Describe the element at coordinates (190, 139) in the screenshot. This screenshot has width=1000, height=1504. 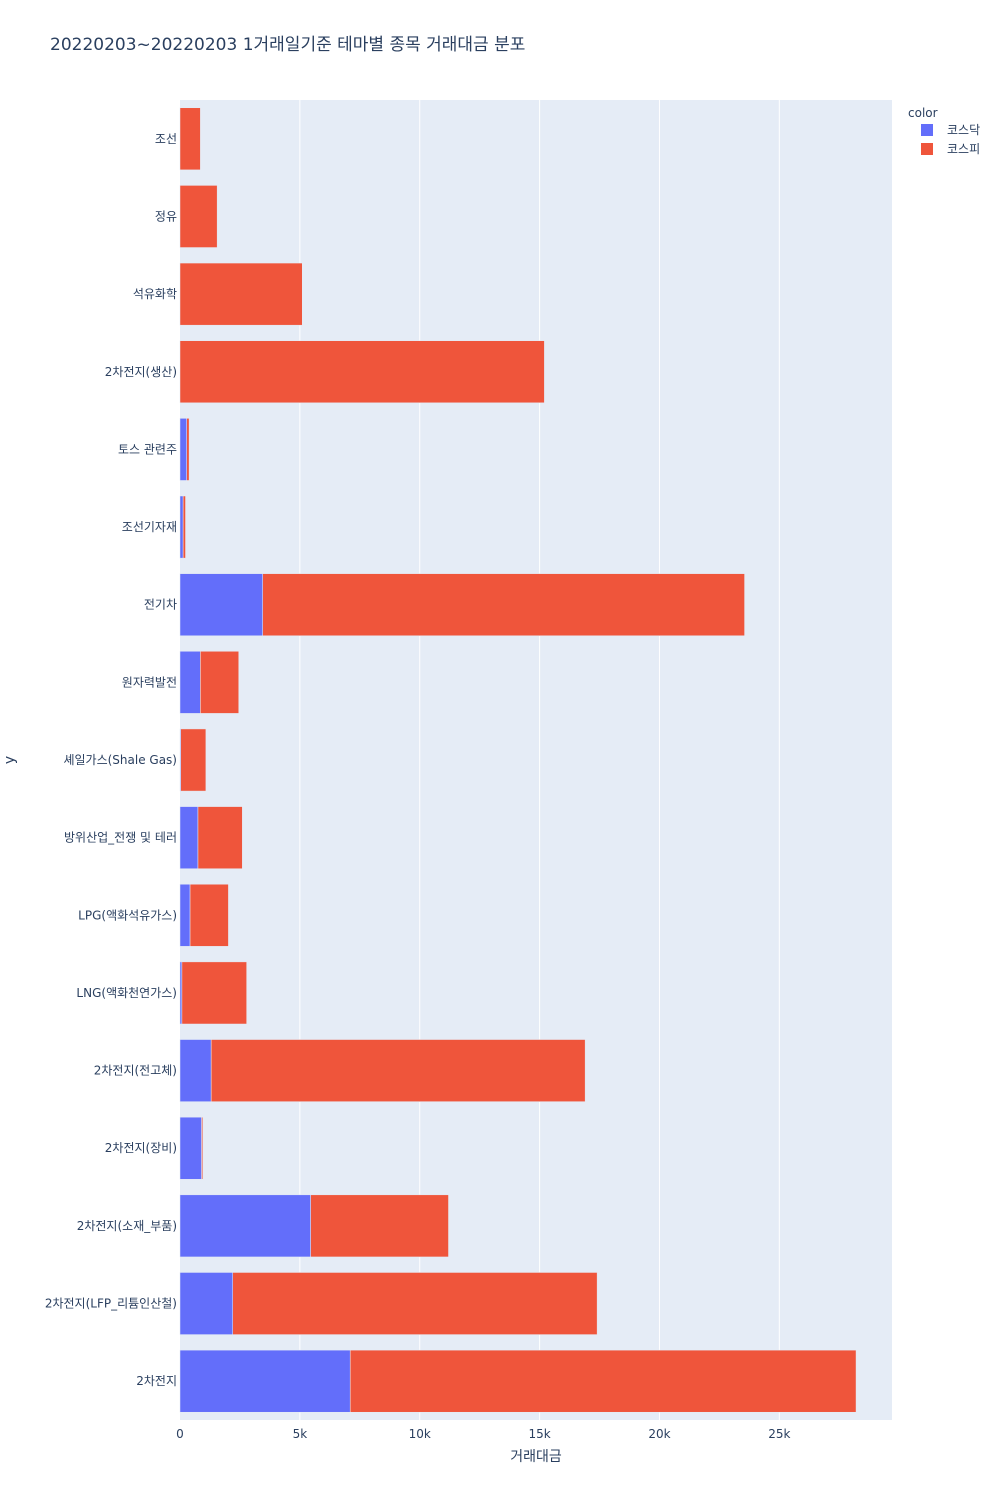
I see `bar-코스피-조선` at that location.